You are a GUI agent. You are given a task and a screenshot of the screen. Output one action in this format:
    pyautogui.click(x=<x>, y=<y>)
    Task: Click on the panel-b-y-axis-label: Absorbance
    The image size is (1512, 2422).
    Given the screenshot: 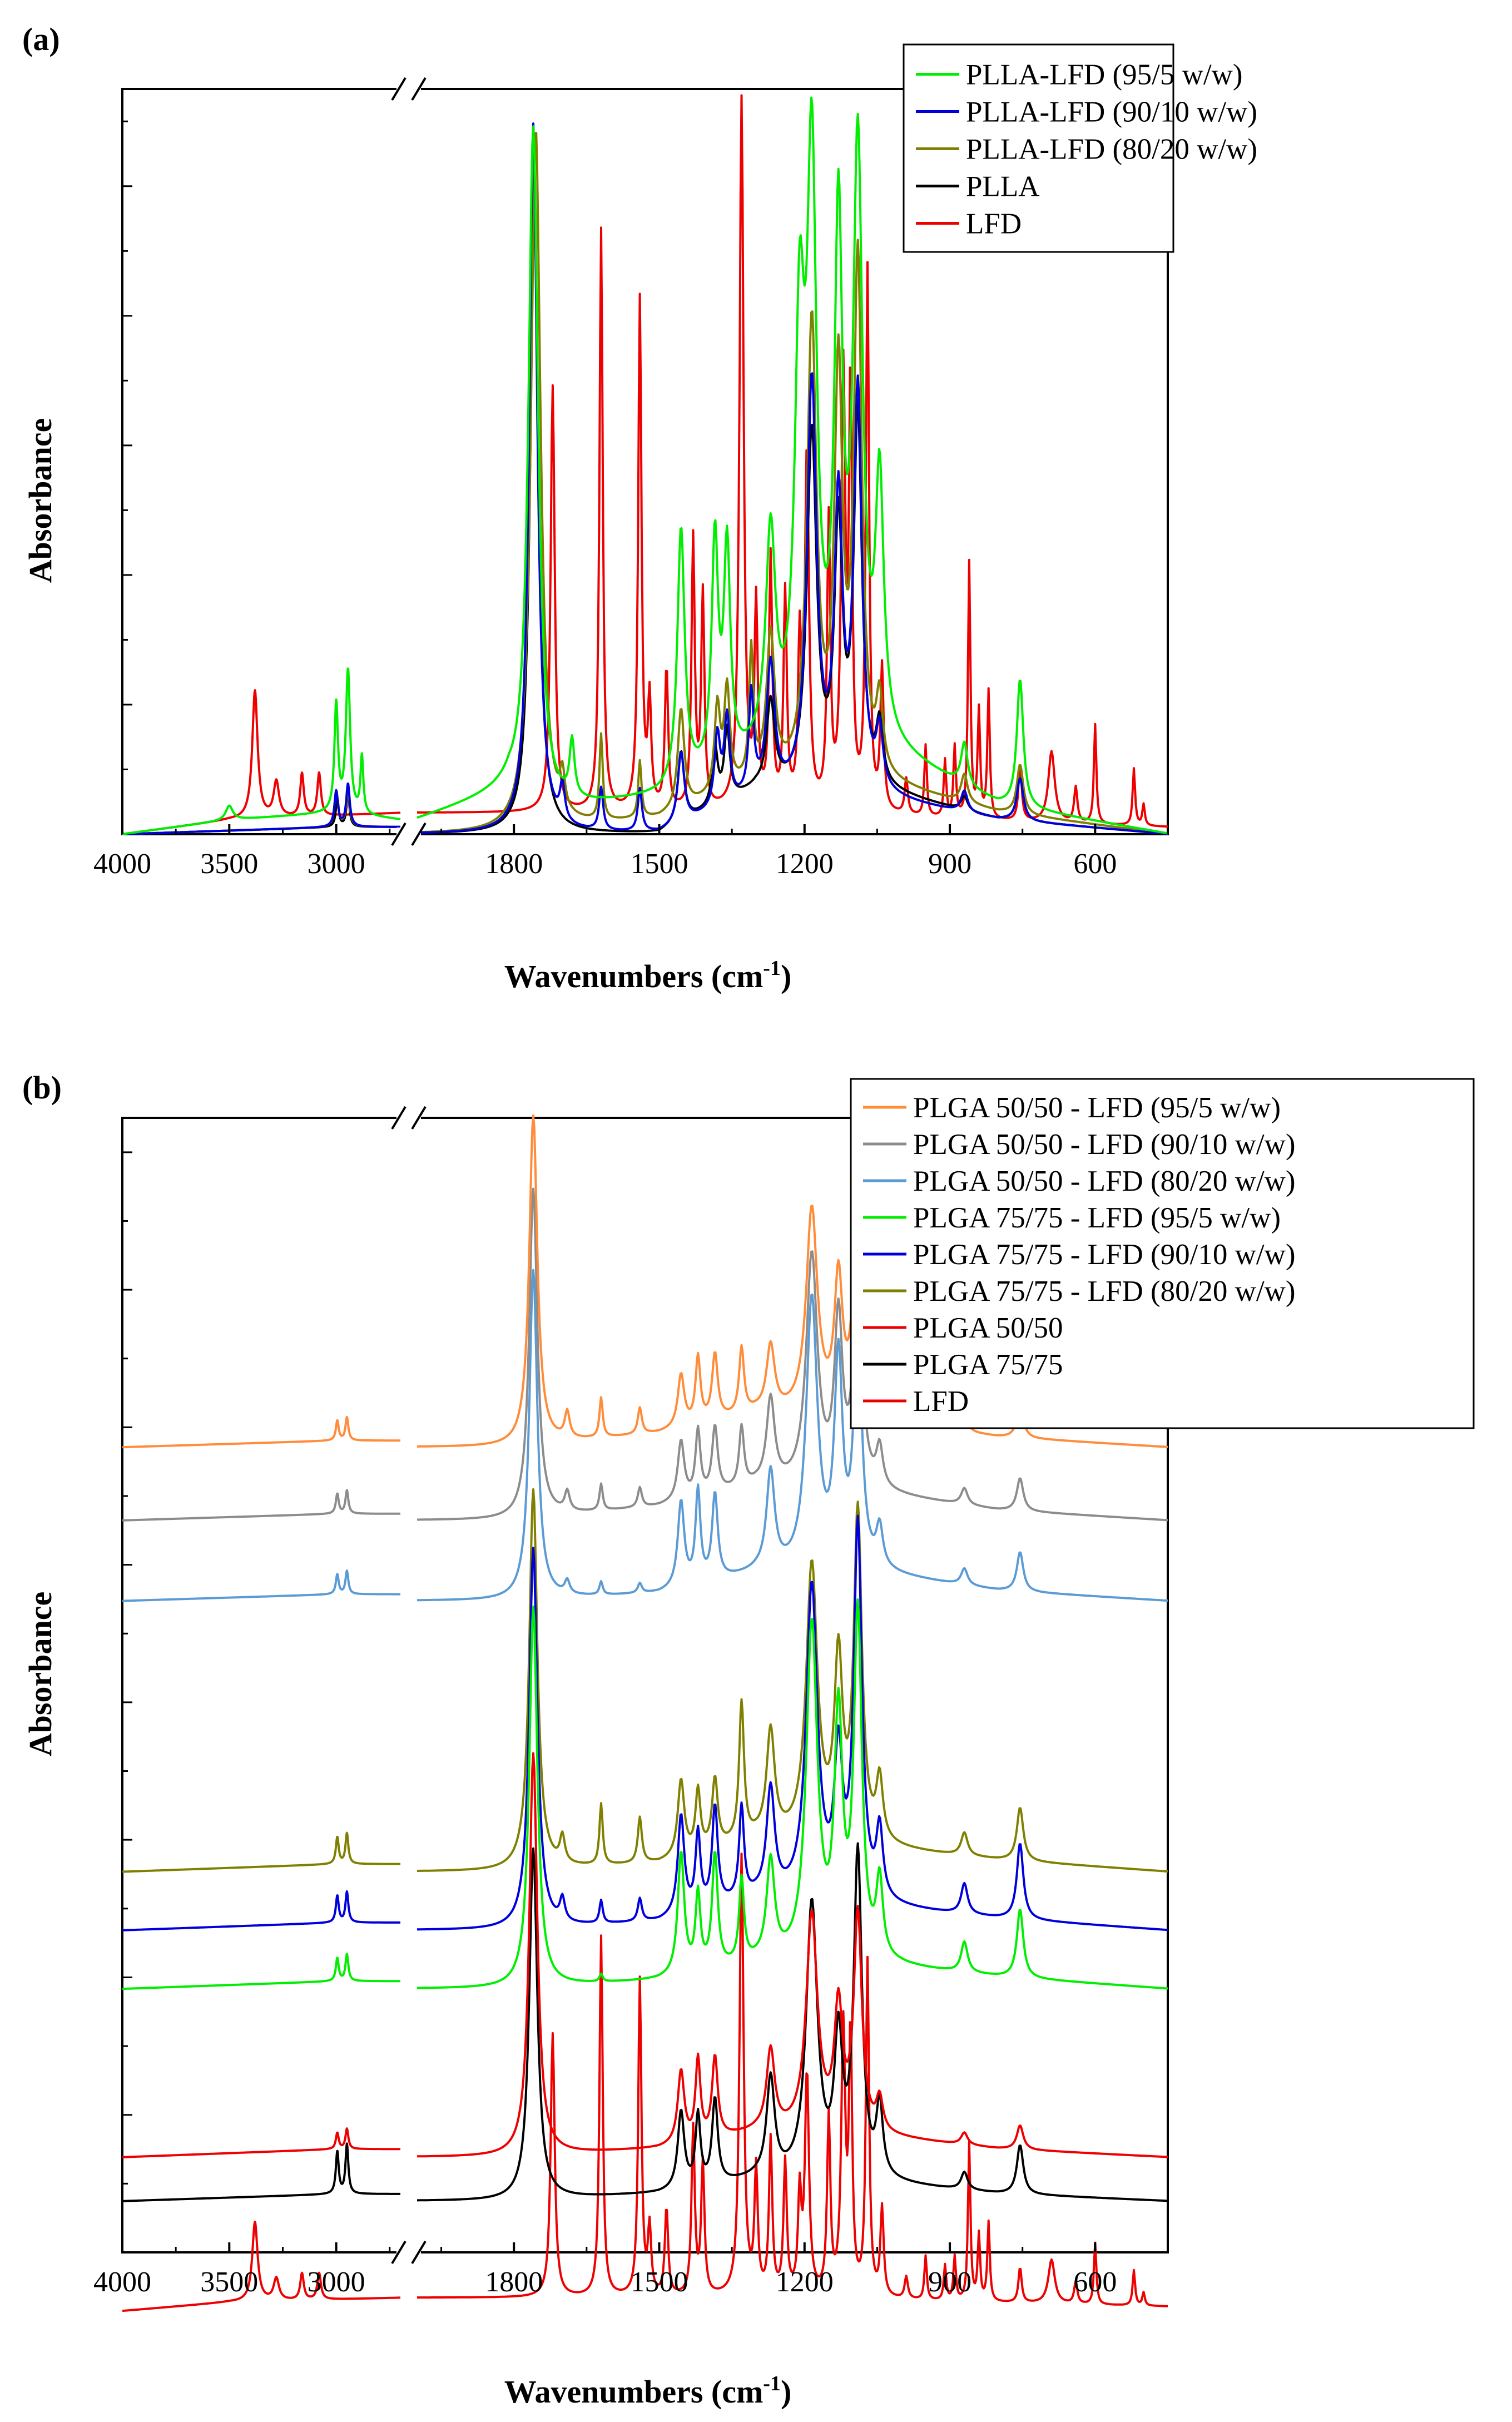 What is the action you would take?
    pyautogui.click(x=40, y=1674)
    